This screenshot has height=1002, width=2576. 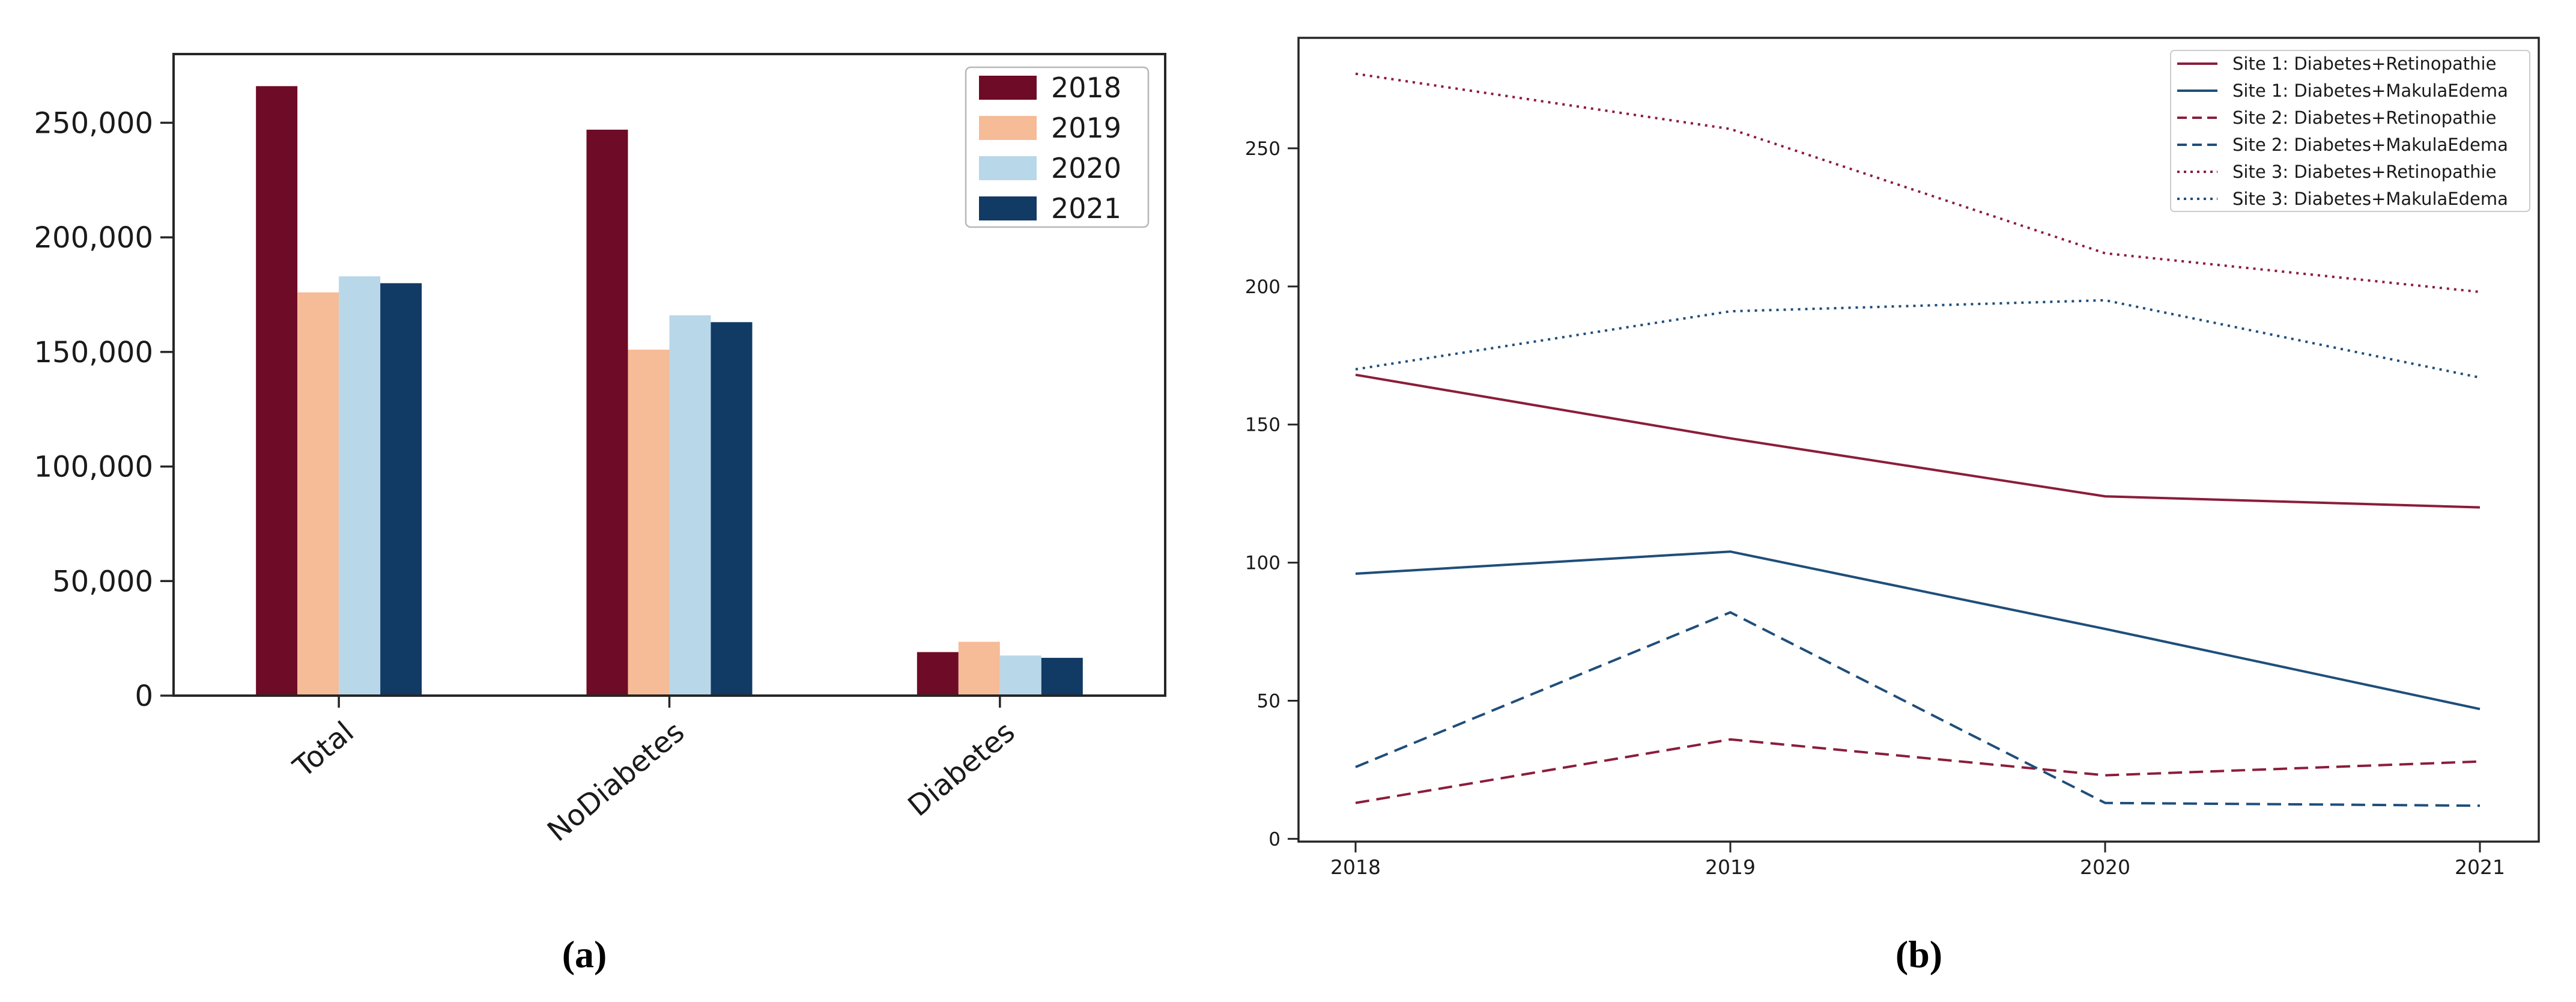 What do you see at coordinates (94, 238) in the screenshot?
I see `y-tick-label: 200,000` at bounding box center [94, 238].